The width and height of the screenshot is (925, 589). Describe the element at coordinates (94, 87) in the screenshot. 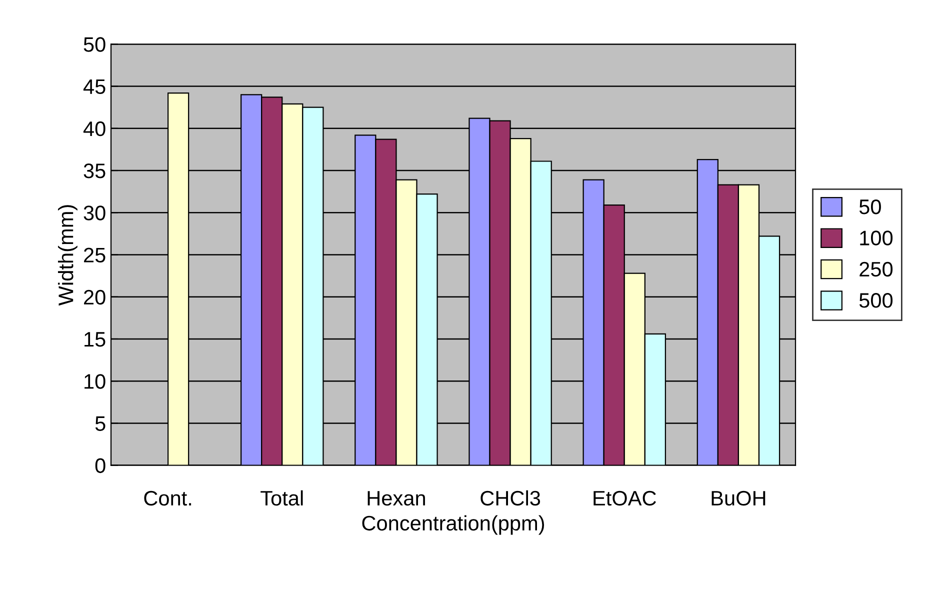

I see `y-tick-label: 45` at that location.